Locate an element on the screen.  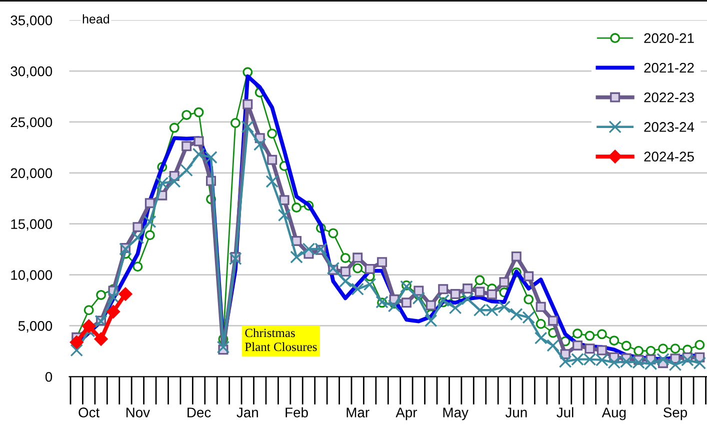
y-tick-label: 15,000 is located at coordinates (31, 225).